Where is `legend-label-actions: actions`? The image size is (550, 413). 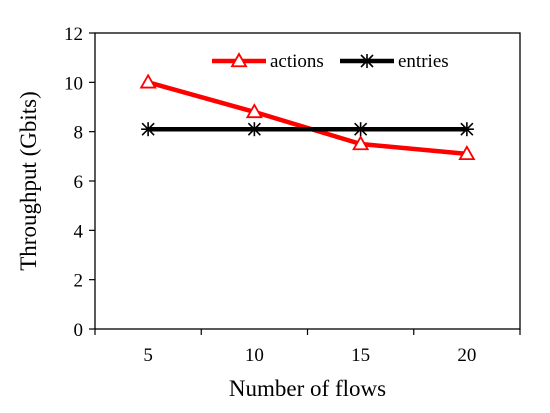
legend-label-actions: actions is located at coordinates (297, 61).